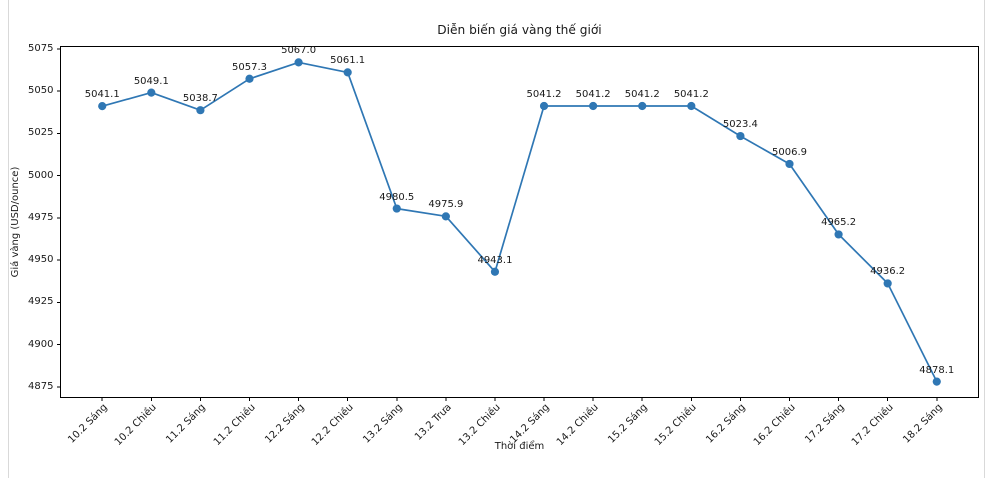 This screenshot has width=988, height=478. I want to click on y-tick-label: 5025, so click(41, 133).